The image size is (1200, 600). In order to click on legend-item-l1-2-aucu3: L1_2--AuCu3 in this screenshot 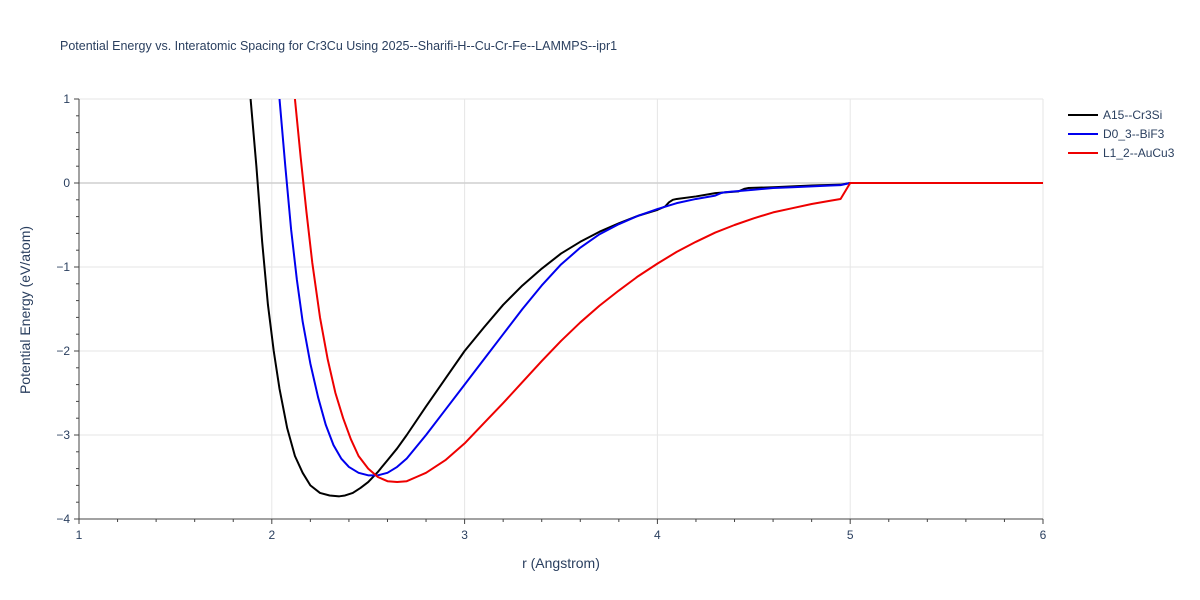, I will do `click(1121, 153)`.